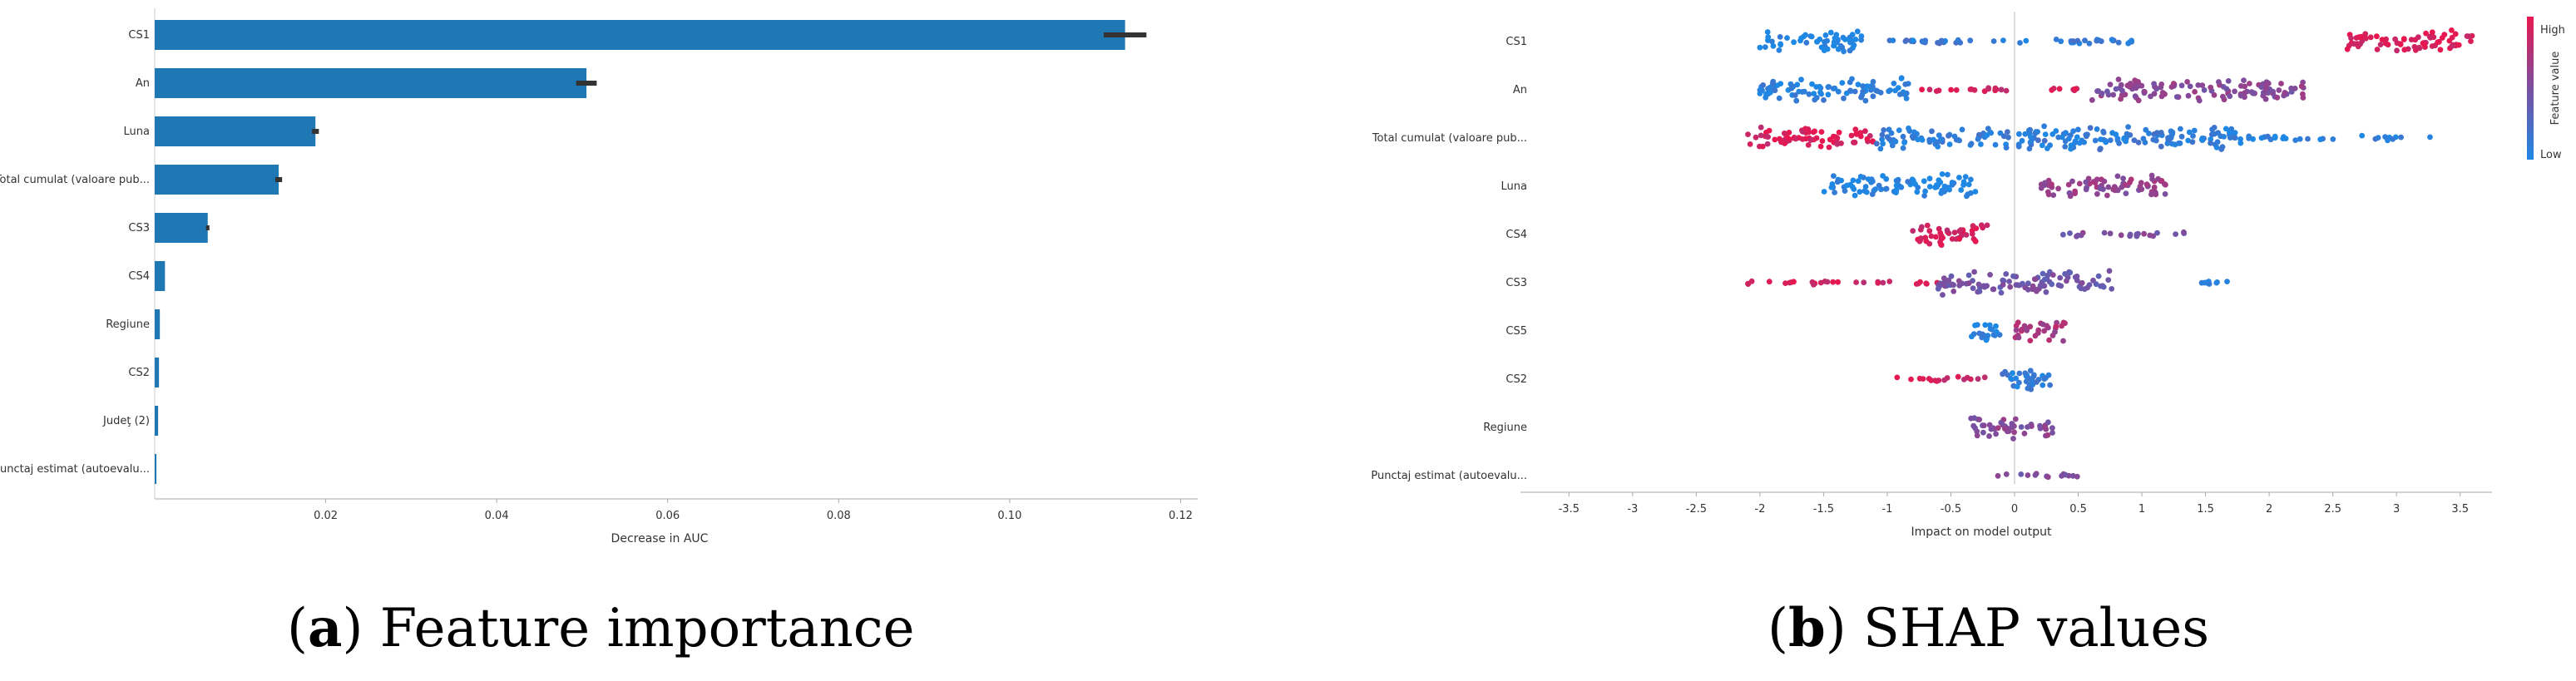  Describe the element at coordinates (601, 628) in the screenshot. I see `caption-feature-importance: (a) Feature importance` at that location.